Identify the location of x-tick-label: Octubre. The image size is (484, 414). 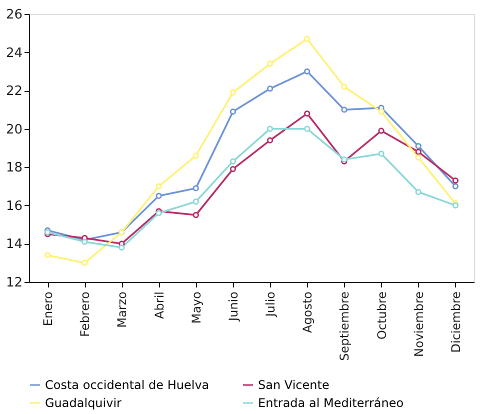
(381, 316).